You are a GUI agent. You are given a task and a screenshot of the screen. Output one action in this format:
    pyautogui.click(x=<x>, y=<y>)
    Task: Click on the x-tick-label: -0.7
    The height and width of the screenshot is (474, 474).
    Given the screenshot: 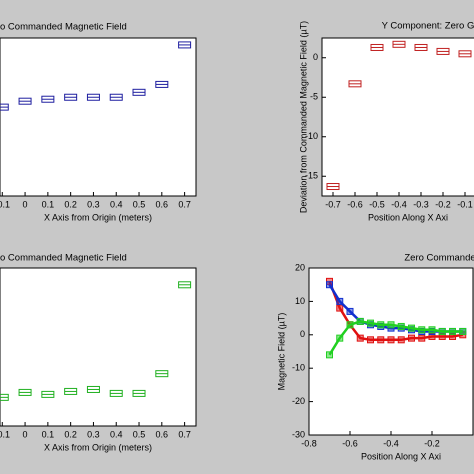 What is the action you would take?
    pyautogui.click(x=333, y=204)
    